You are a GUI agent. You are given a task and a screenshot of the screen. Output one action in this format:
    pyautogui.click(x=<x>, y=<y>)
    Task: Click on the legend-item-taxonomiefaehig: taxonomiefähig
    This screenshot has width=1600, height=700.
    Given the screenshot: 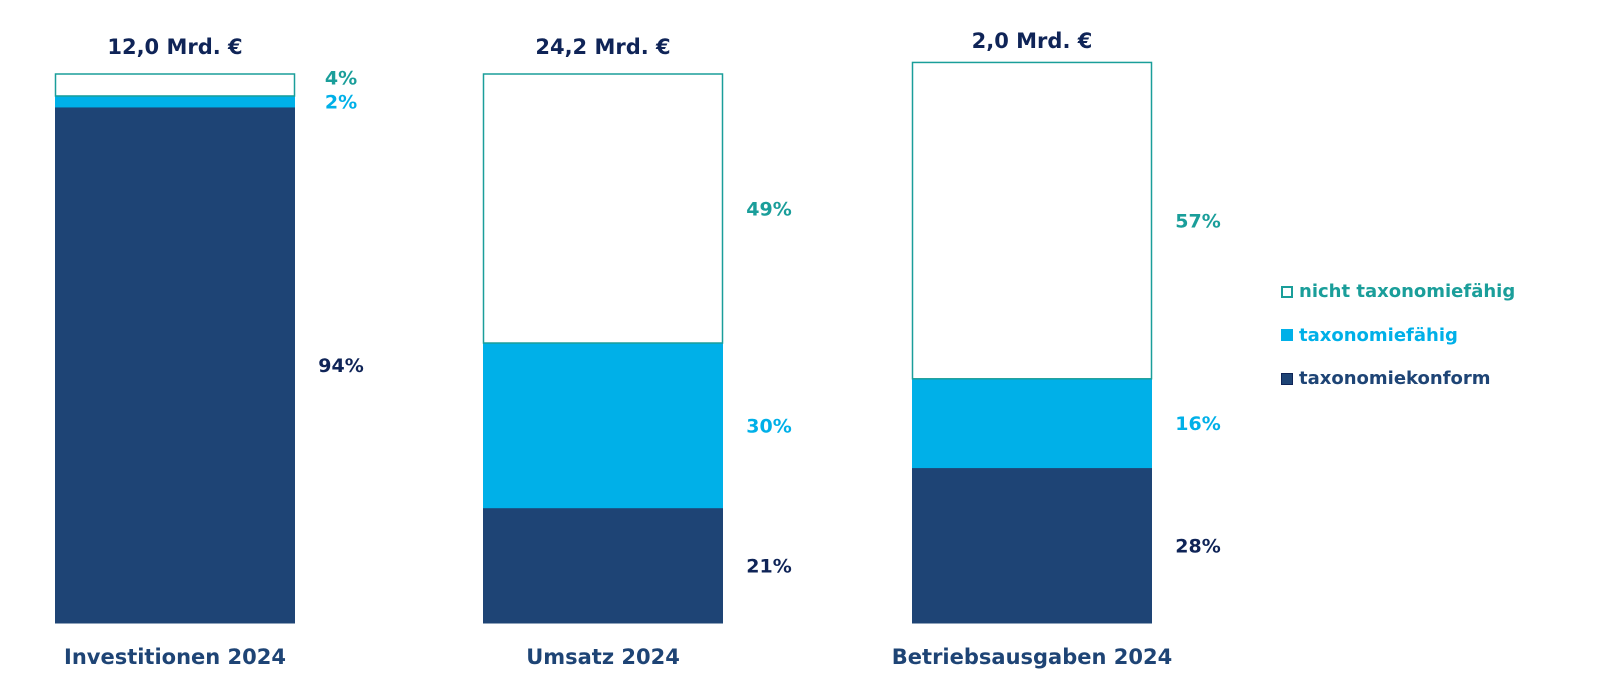 What is the action you would take?
    pyautogui.click(x=1398, y=336)
    